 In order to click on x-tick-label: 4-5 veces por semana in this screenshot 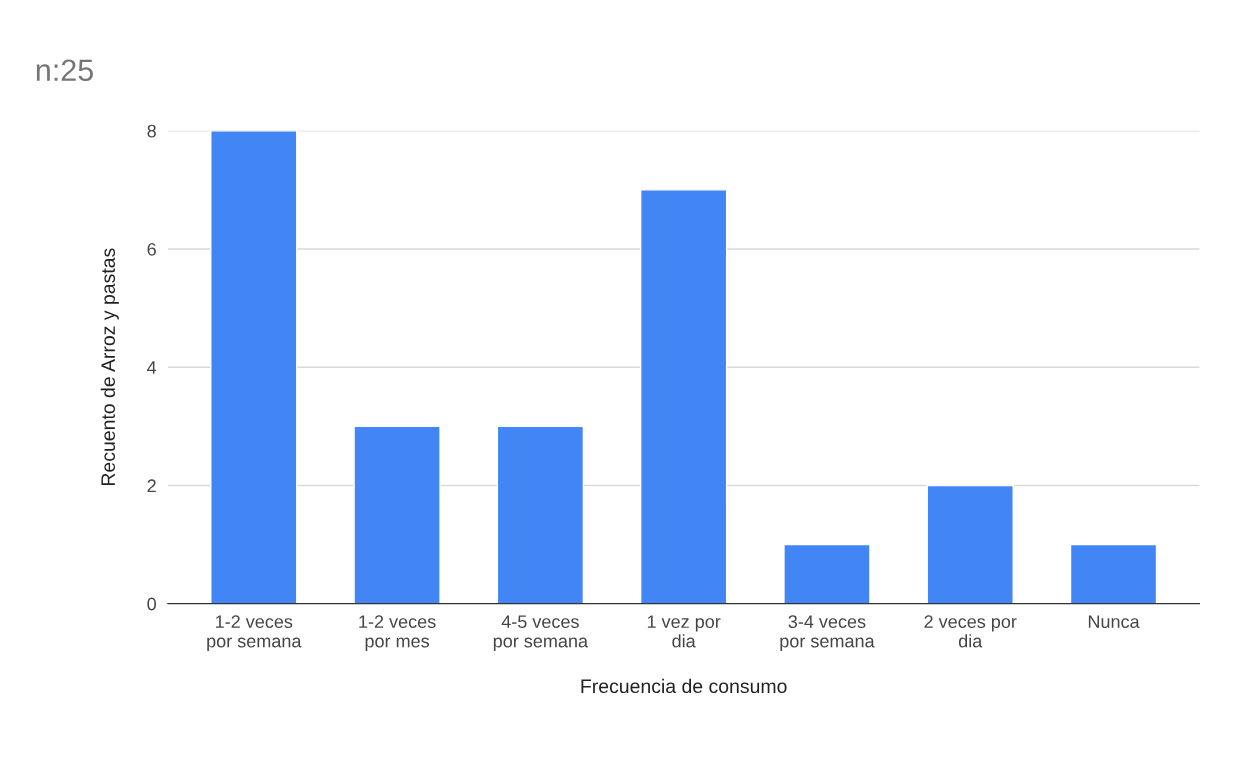, I will do `click(541, 633)`.